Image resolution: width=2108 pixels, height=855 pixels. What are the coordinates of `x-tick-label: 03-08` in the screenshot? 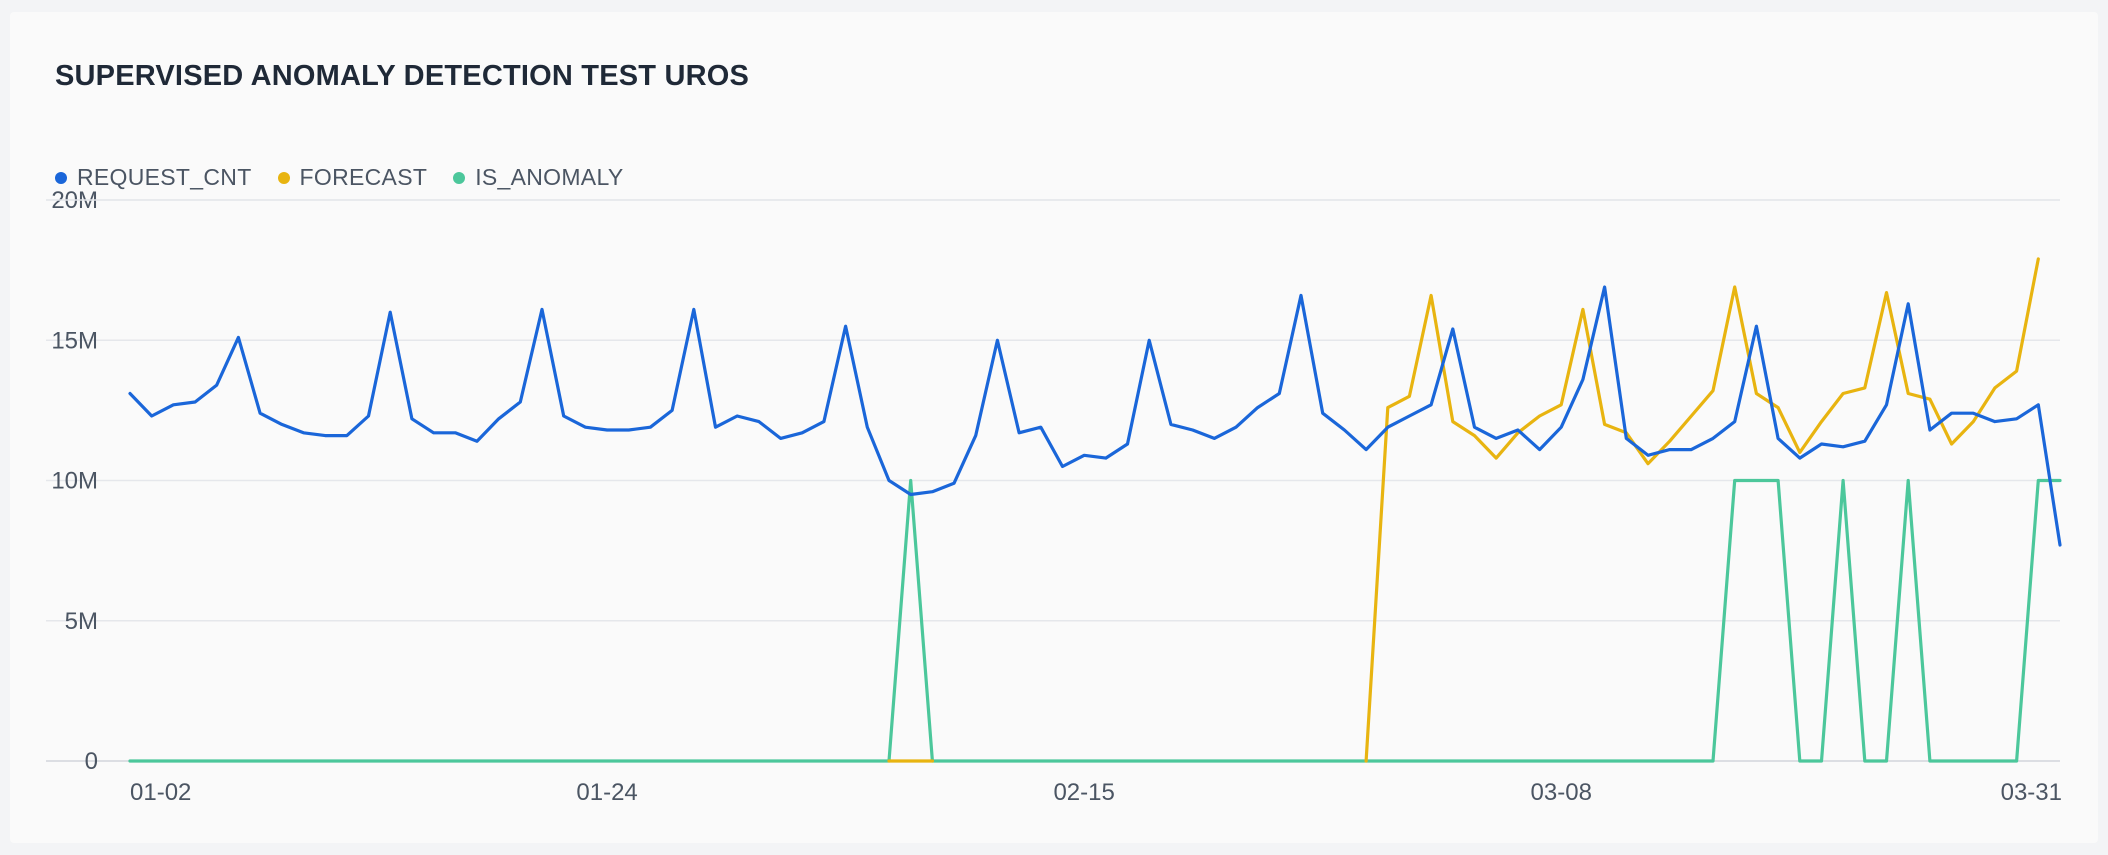 It's located at (1561, 792).